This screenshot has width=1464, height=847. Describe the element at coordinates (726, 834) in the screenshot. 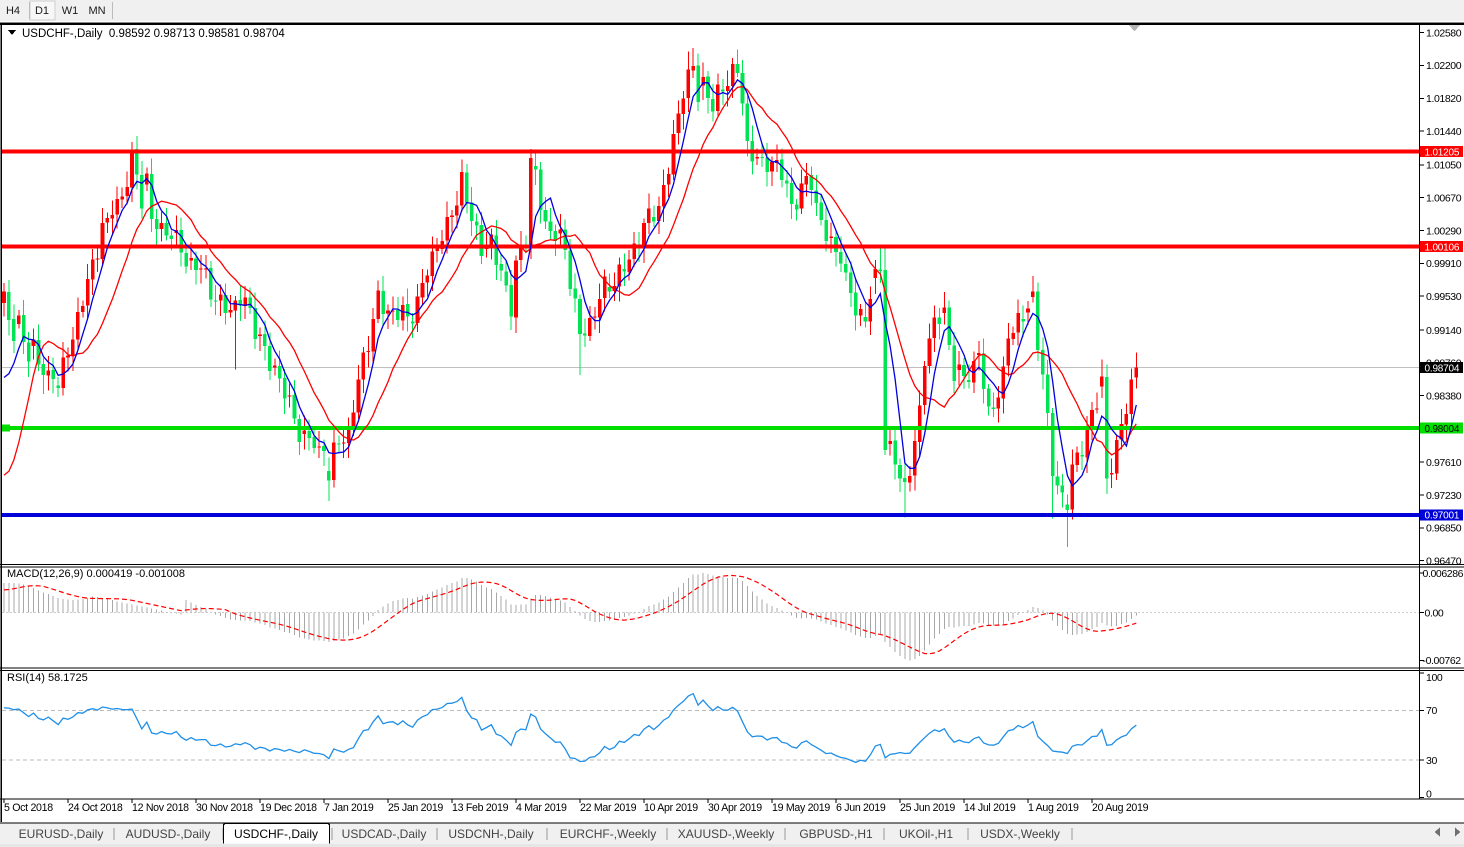

I see `svg-text: XAUUSD-,Weekly` at that location.